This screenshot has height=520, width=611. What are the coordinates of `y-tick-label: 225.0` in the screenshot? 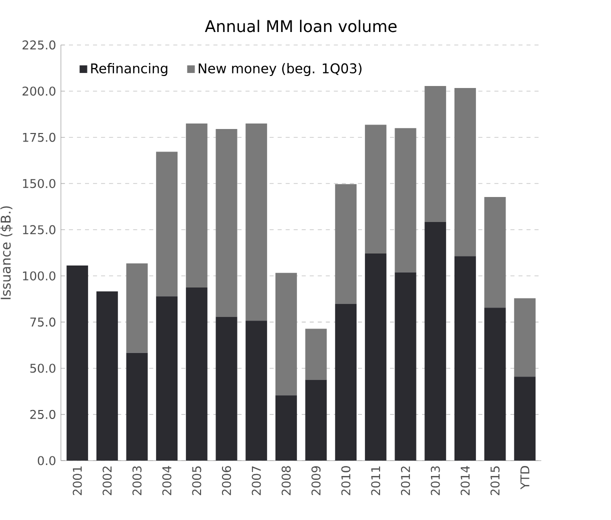 It's located at (39, 45).